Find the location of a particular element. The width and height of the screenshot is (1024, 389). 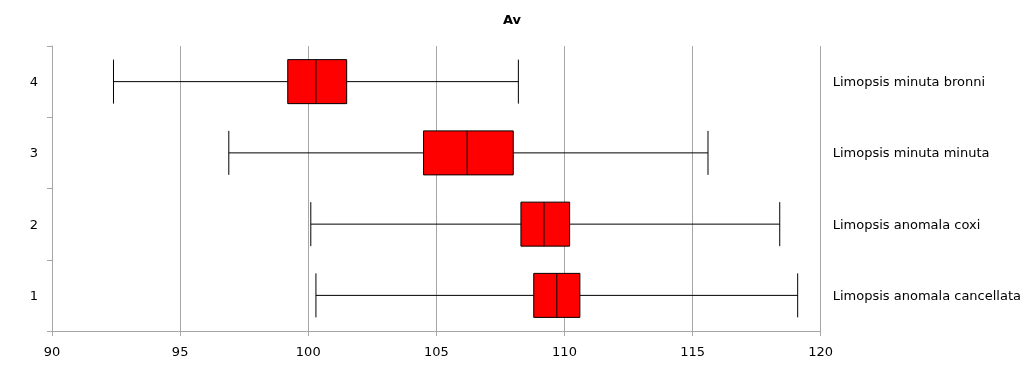

x-tick-label: 120 is located at coordinates (821, 351).